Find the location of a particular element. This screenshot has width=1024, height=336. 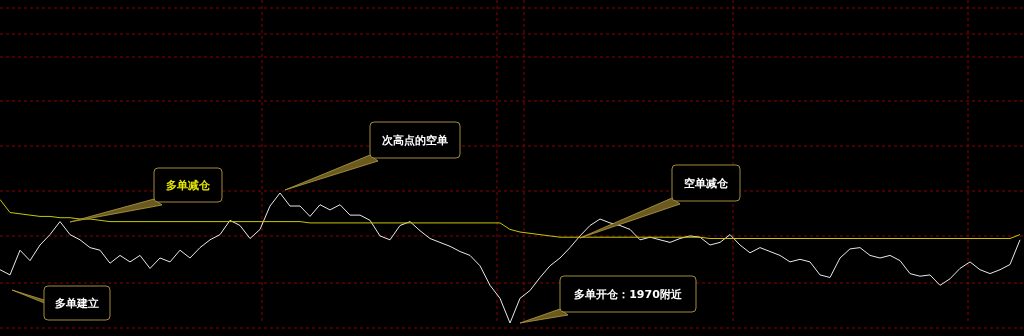

annotation: 多单建立 is located at coordinates (77, 303).